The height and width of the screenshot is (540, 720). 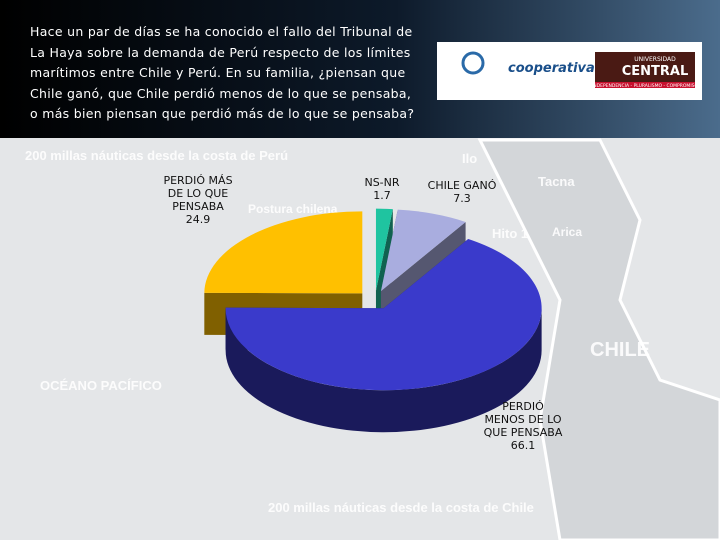 I want to click on map-label: Ilo, so click(x=469, y=158).